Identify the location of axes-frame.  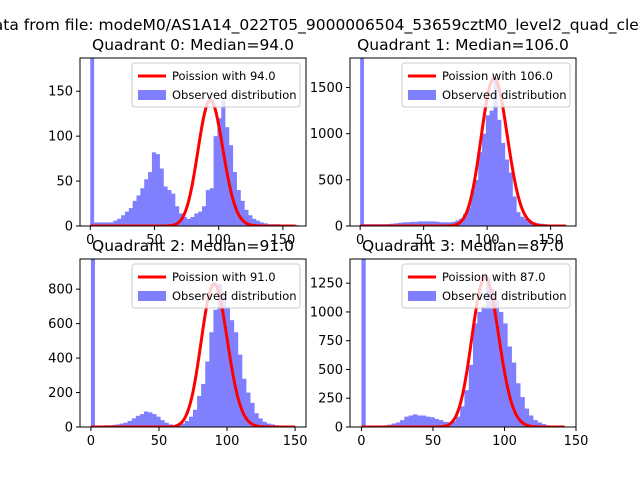
(463, 343).